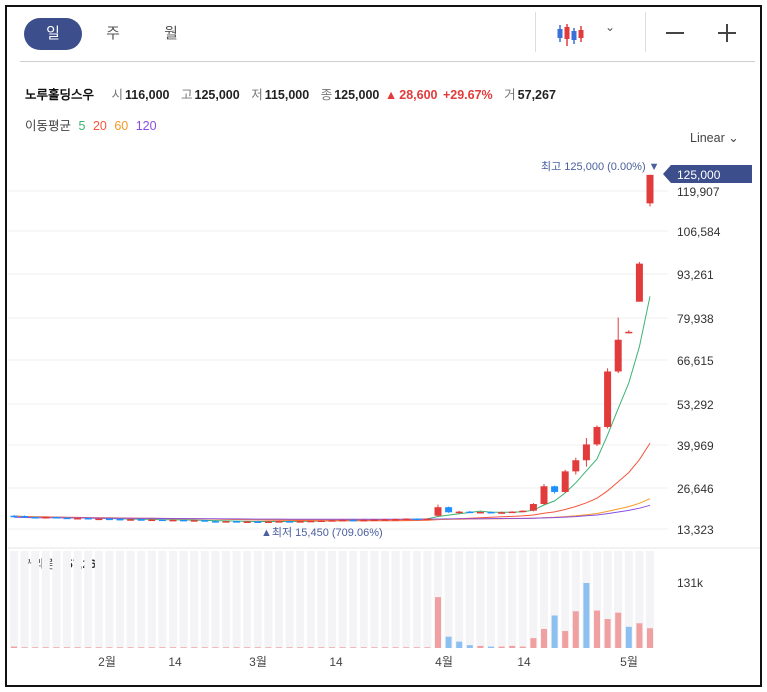  I want to click on ma-5: 5, so click(82, 126).